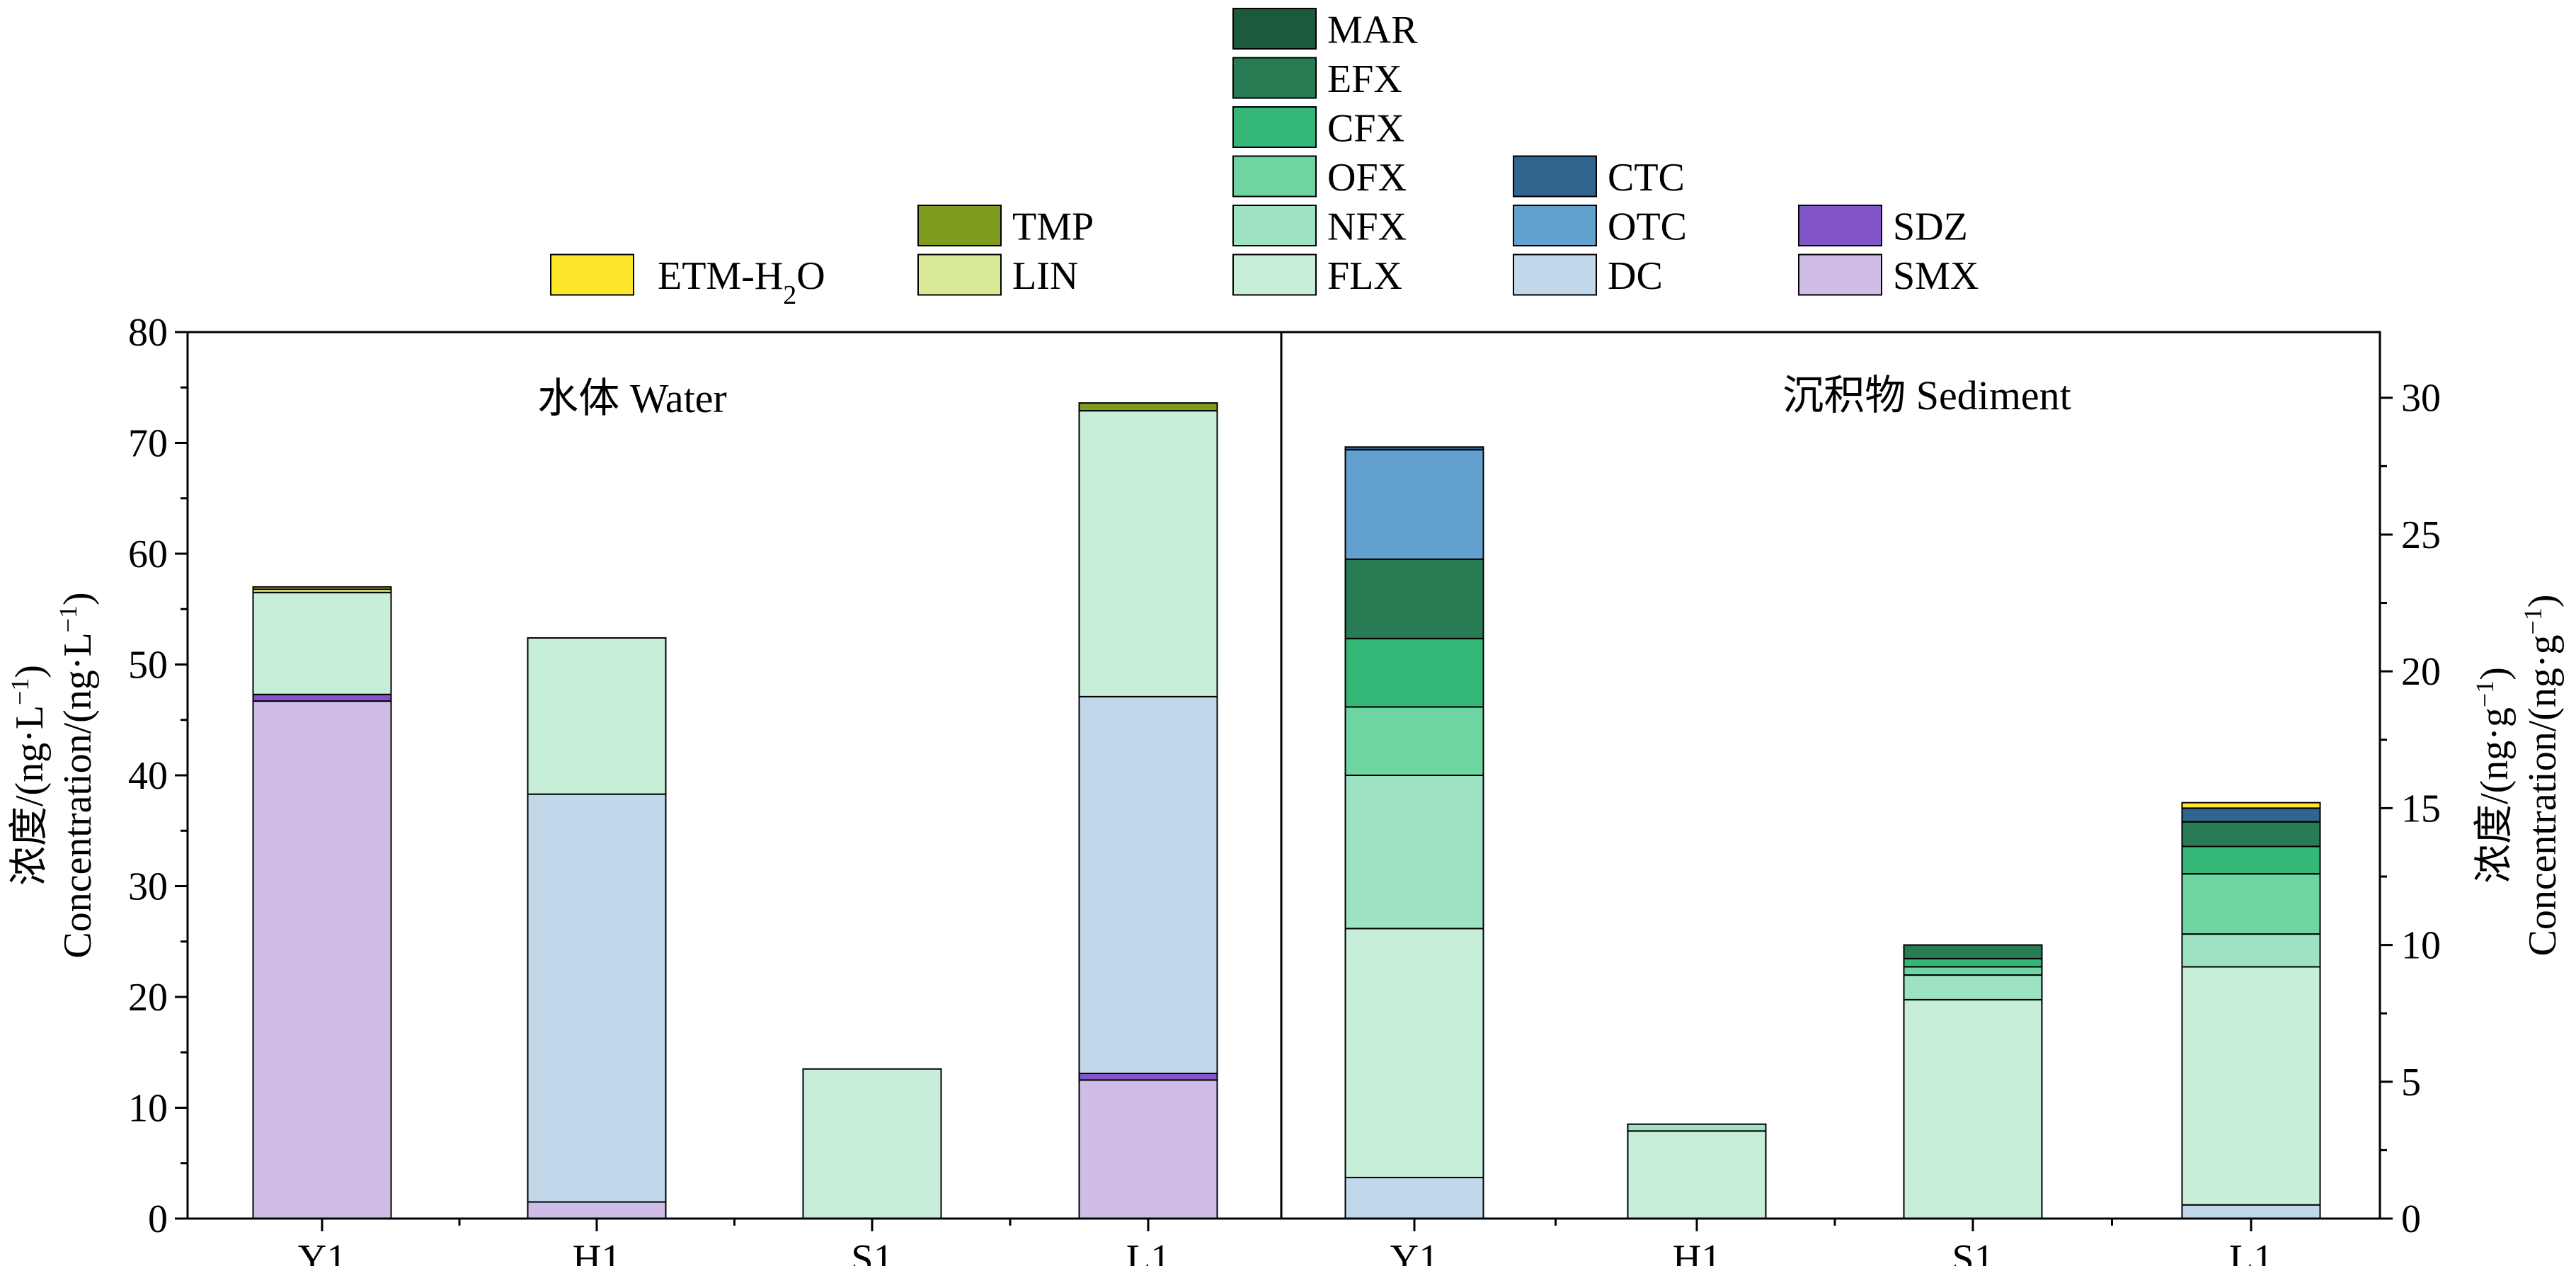  What do you see at coordinates (1840, 274) in the screenshot?
I see `legend-swatch-smx` at bounding box center [1840, 274].